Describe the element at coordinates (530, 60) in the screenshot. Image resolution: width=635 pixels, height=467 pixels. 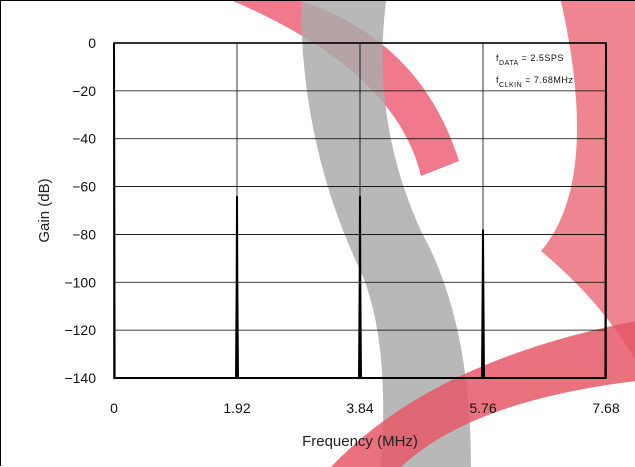
I see `annotation-fdata: fDATA = 2.5SPS` at that location.